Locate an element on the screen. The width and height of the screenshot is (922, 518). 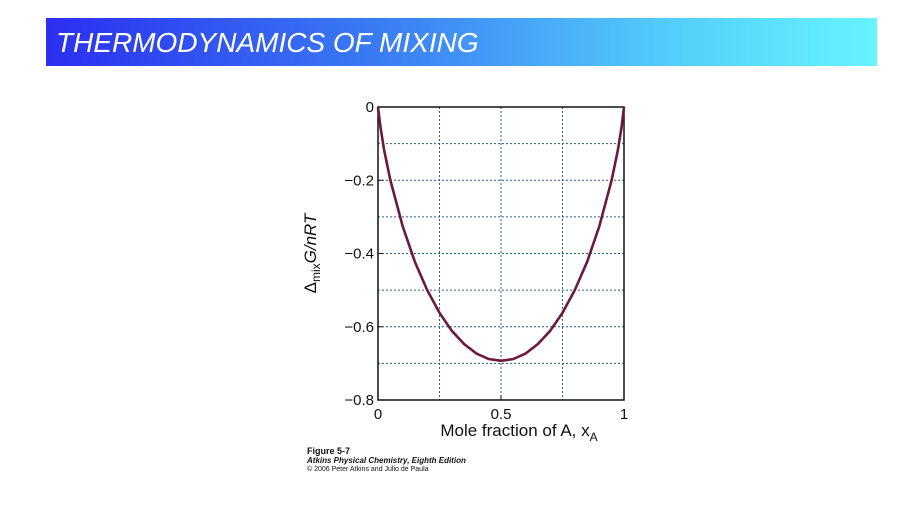
y-tick-label: −0.4 is located at coordinates (359, 254).